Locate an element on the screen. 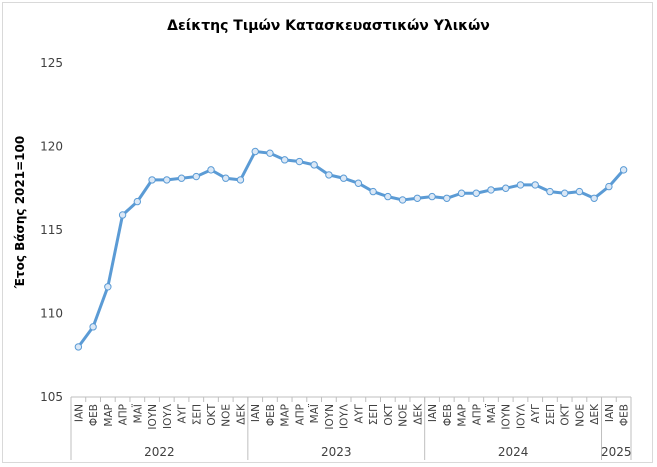 This screenshot has height=467, width=657. axes is located at coordinates (351, 428).